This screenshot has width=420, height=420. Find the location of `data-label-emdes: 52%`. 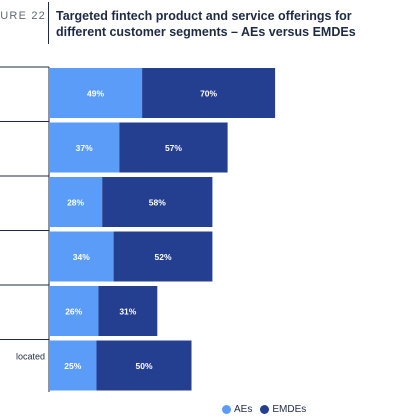

data-label-emdes: 52% is located at coordinates (162, 257).